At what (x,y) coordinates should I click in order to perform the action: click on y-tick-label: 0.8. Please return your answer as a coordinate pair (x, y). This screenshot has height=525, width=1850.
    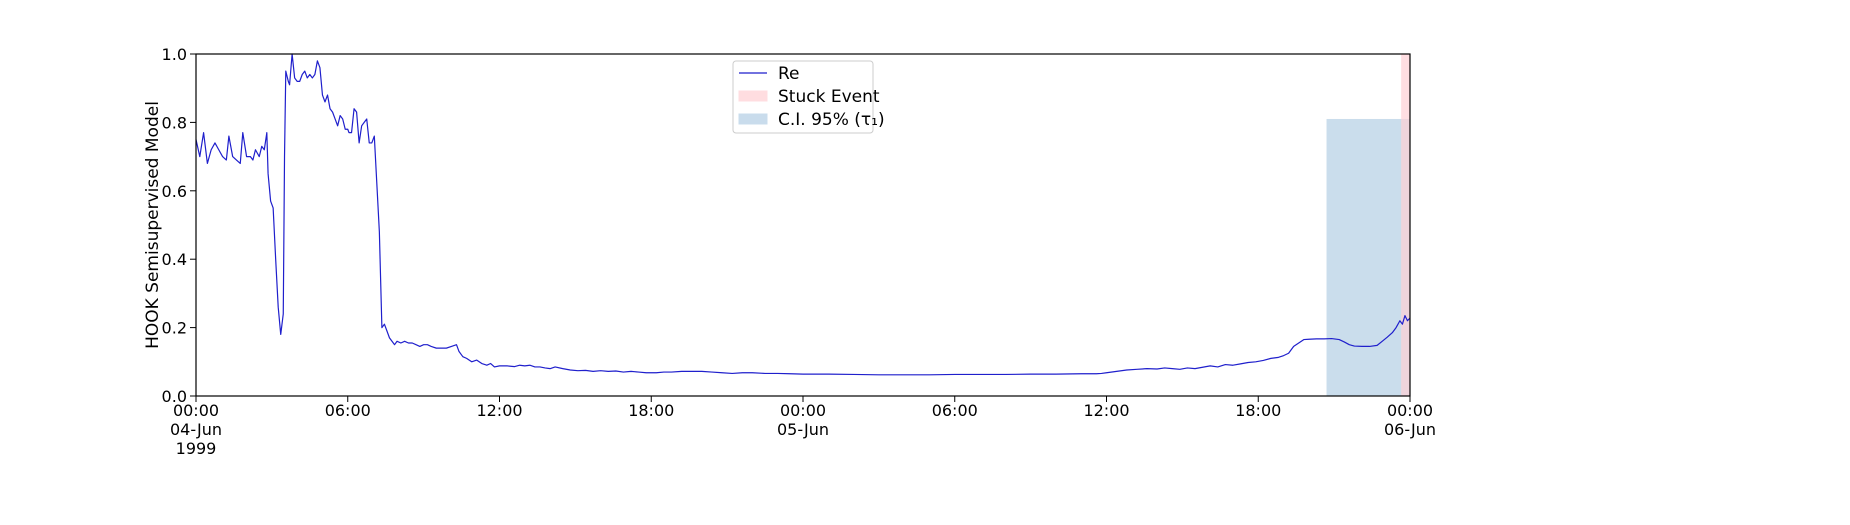
    Looking at the image, I should click on (174, 122).